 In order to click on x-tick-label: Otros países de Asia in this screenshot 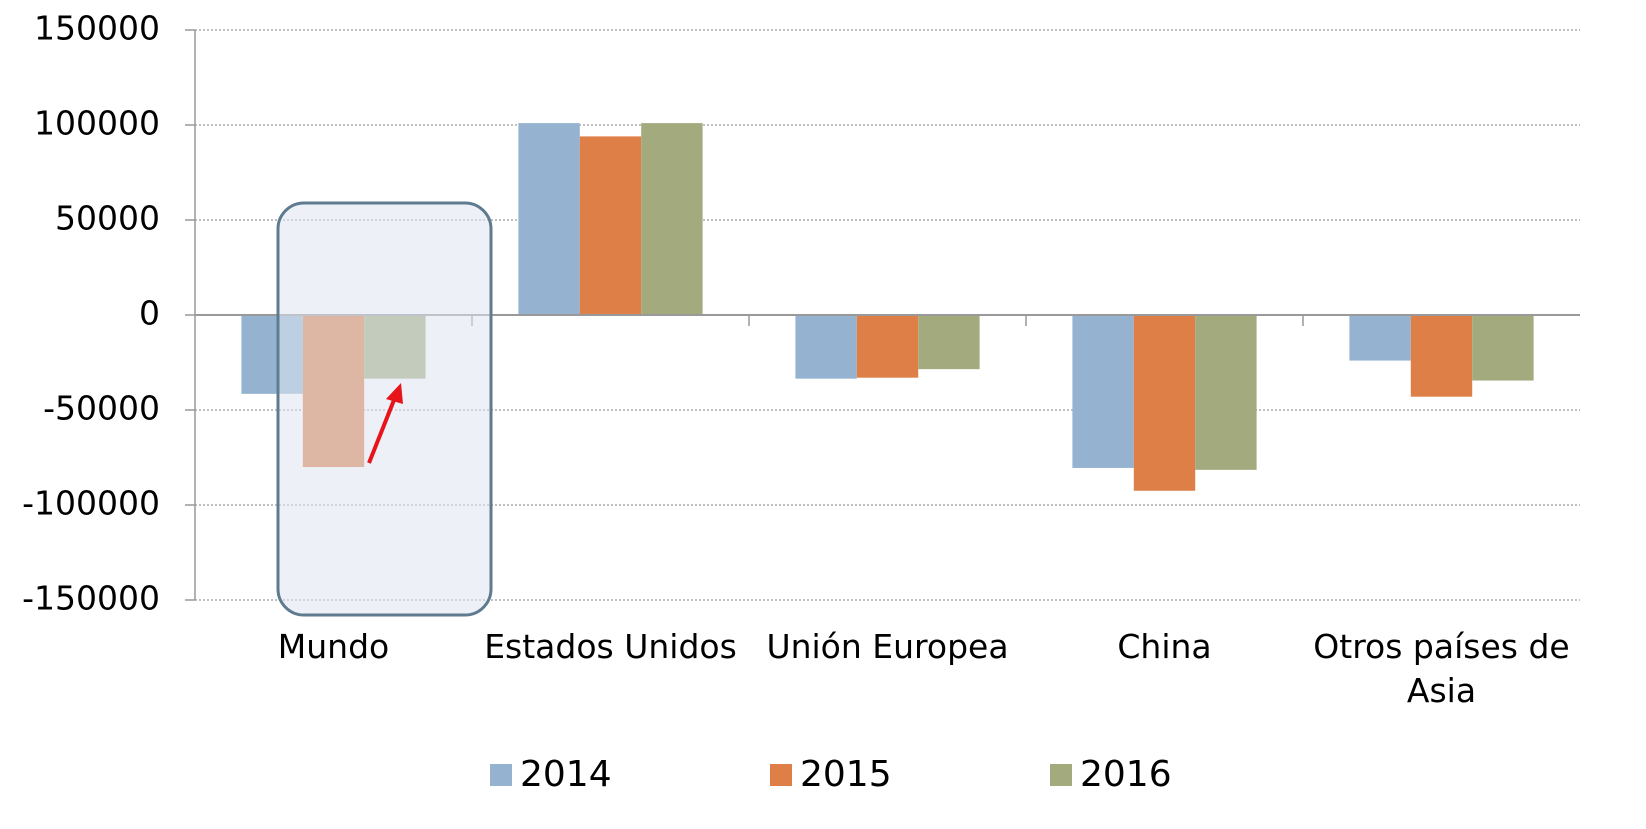, I will do `click(1441, 668)`.